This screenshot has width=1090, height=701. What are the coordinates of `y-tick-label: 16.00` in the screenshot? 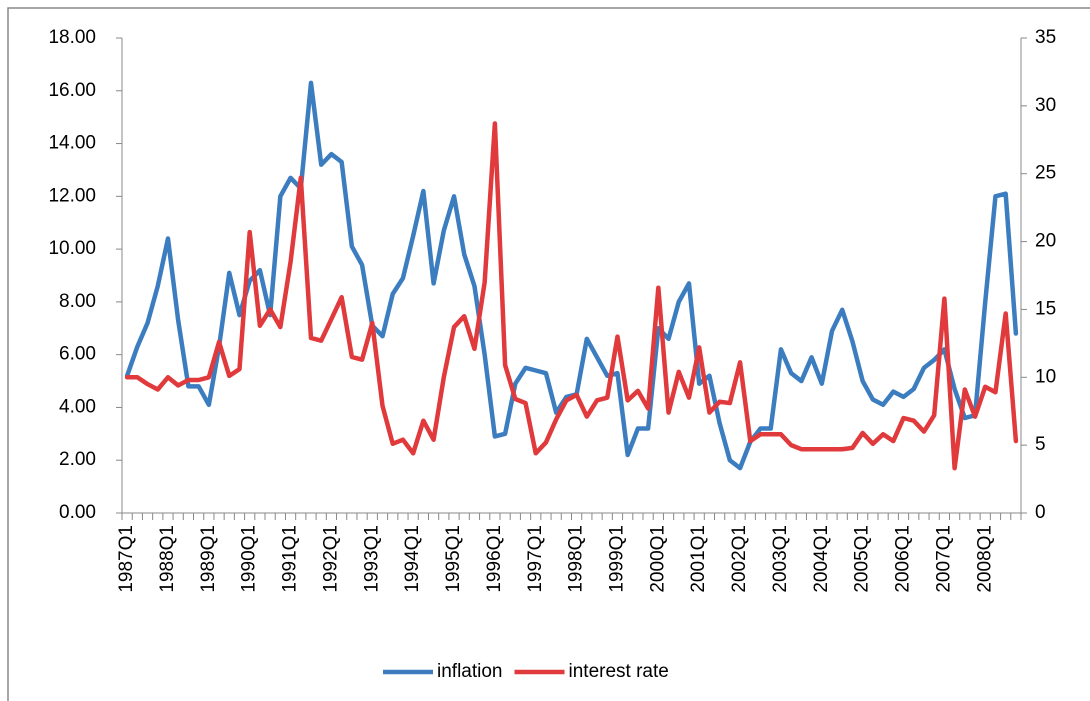 It's located at (72, 90).